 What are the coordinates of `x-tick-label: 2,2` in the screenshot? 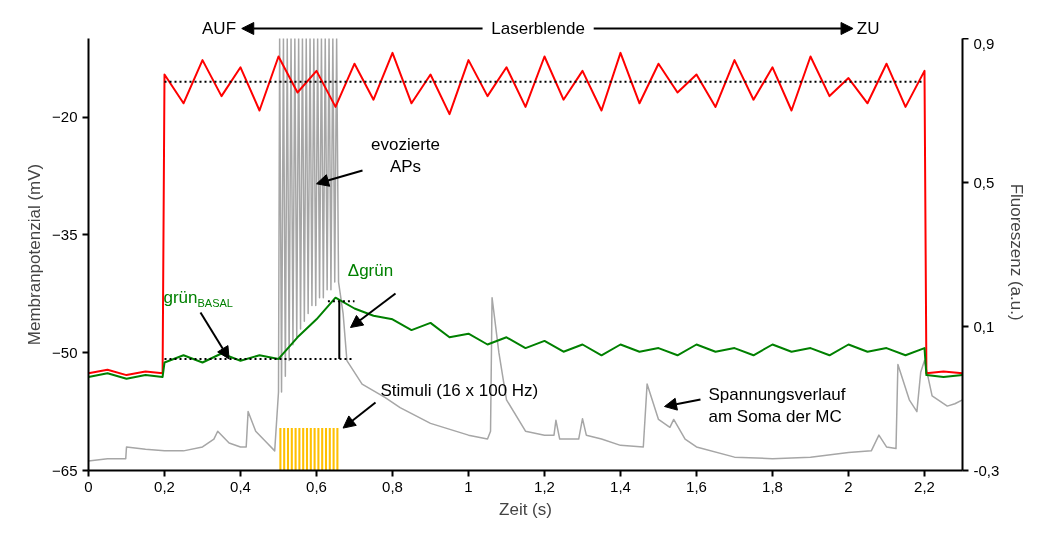 It's located at (924, 486).